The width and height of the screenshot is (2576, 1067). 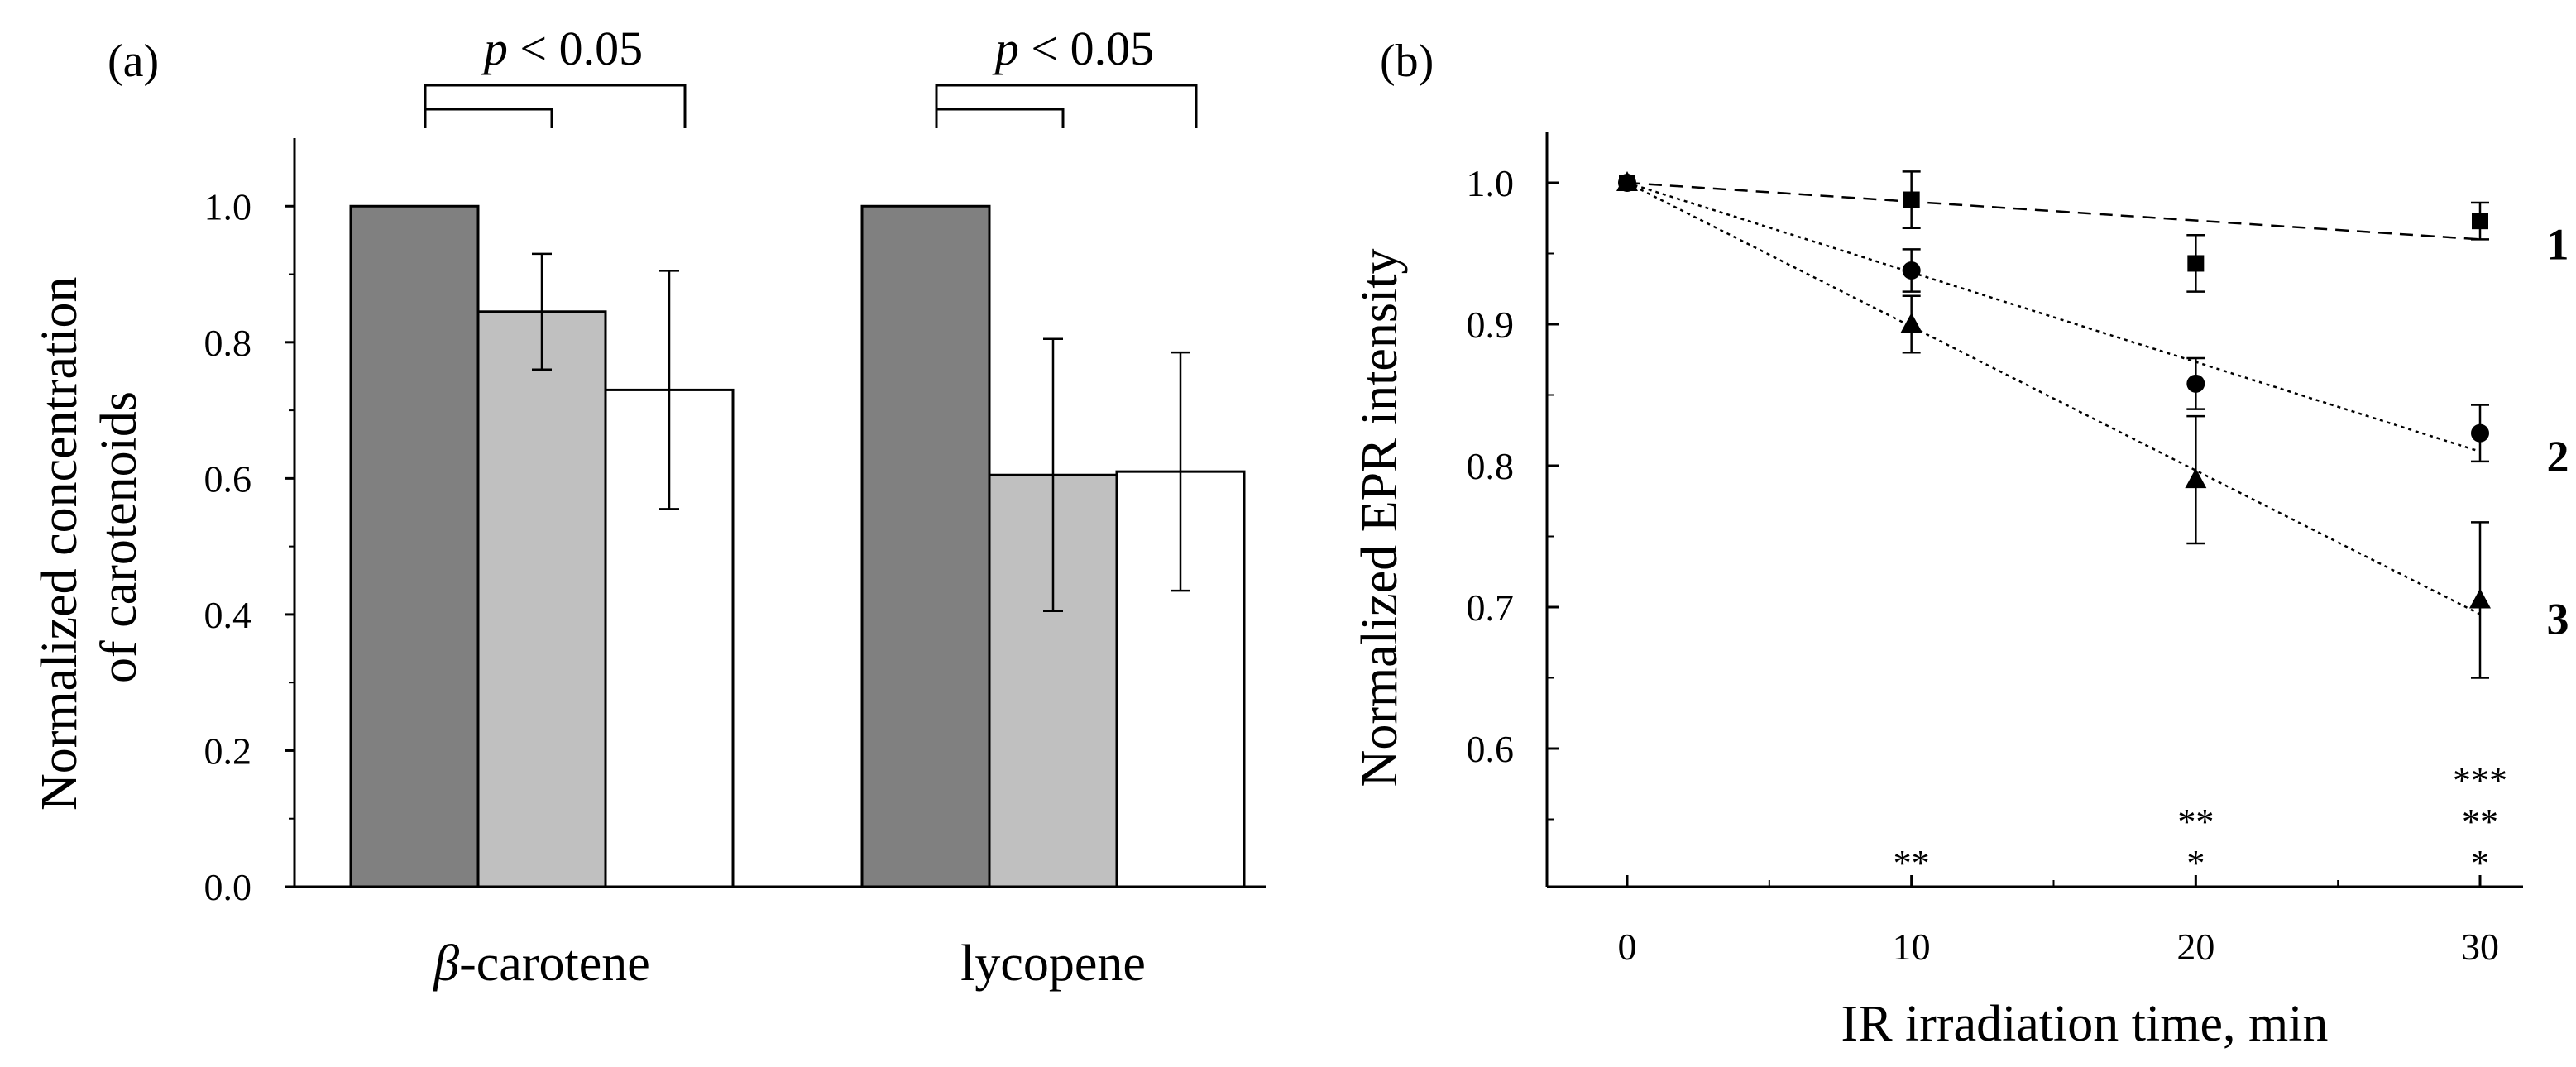 I want to click on panel-b-fit-lines, so click(x=2053, y=398).